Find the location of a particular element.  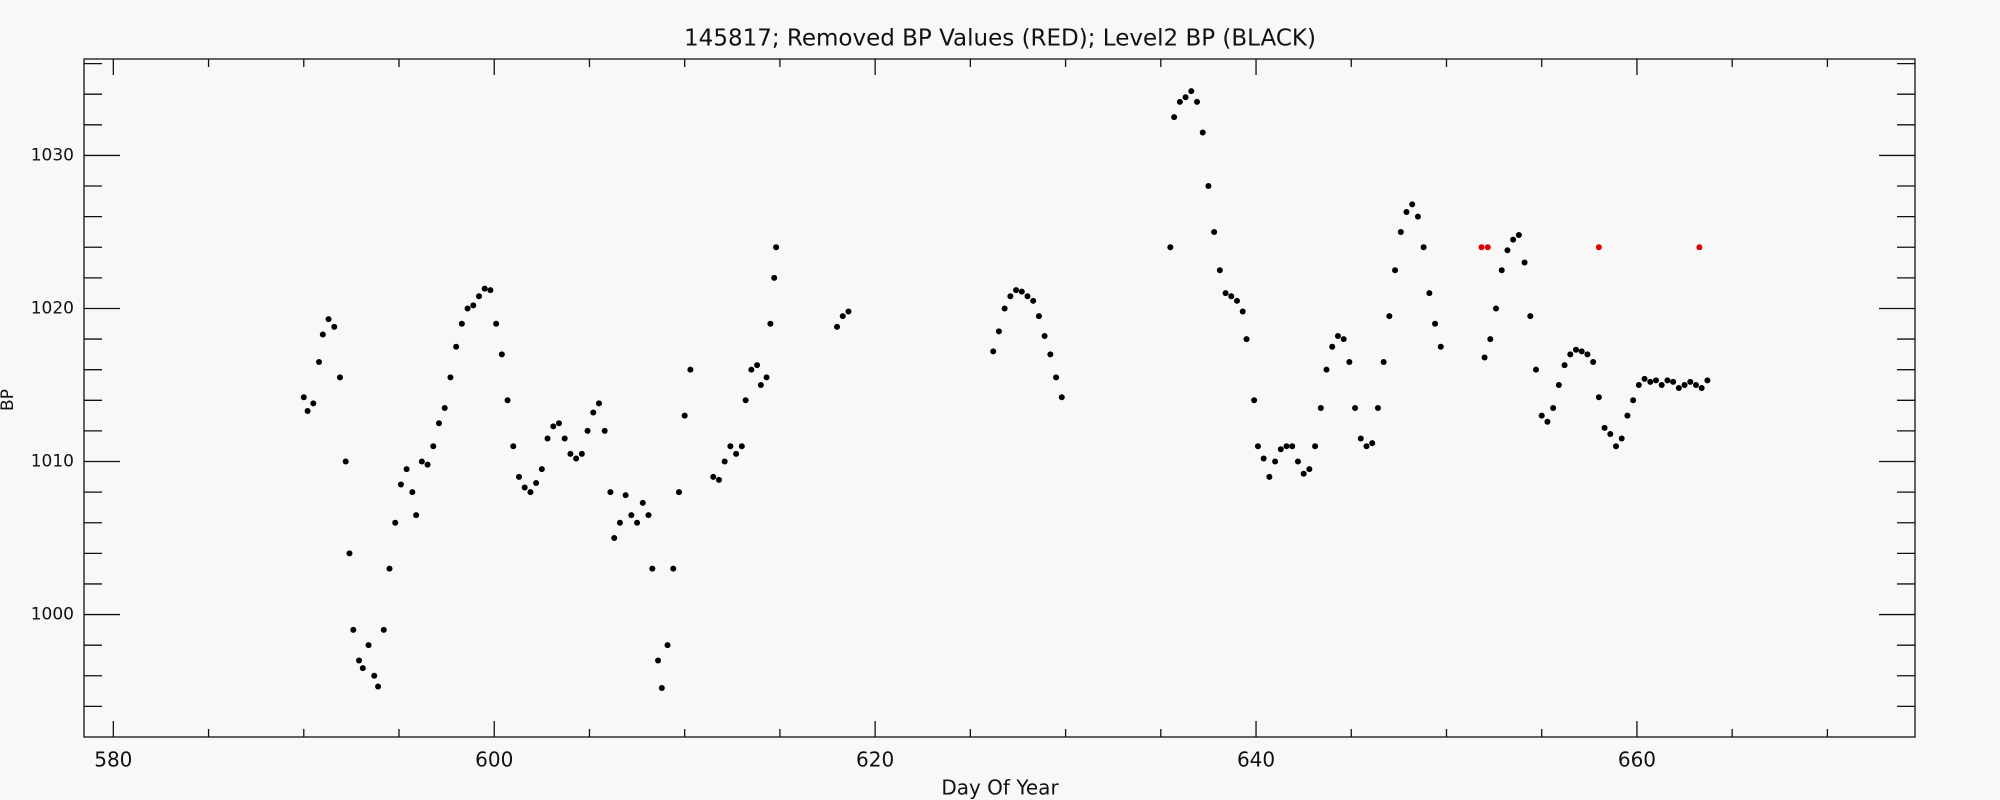

x-tick-label: 640 is located at coordinates (1256, 760).